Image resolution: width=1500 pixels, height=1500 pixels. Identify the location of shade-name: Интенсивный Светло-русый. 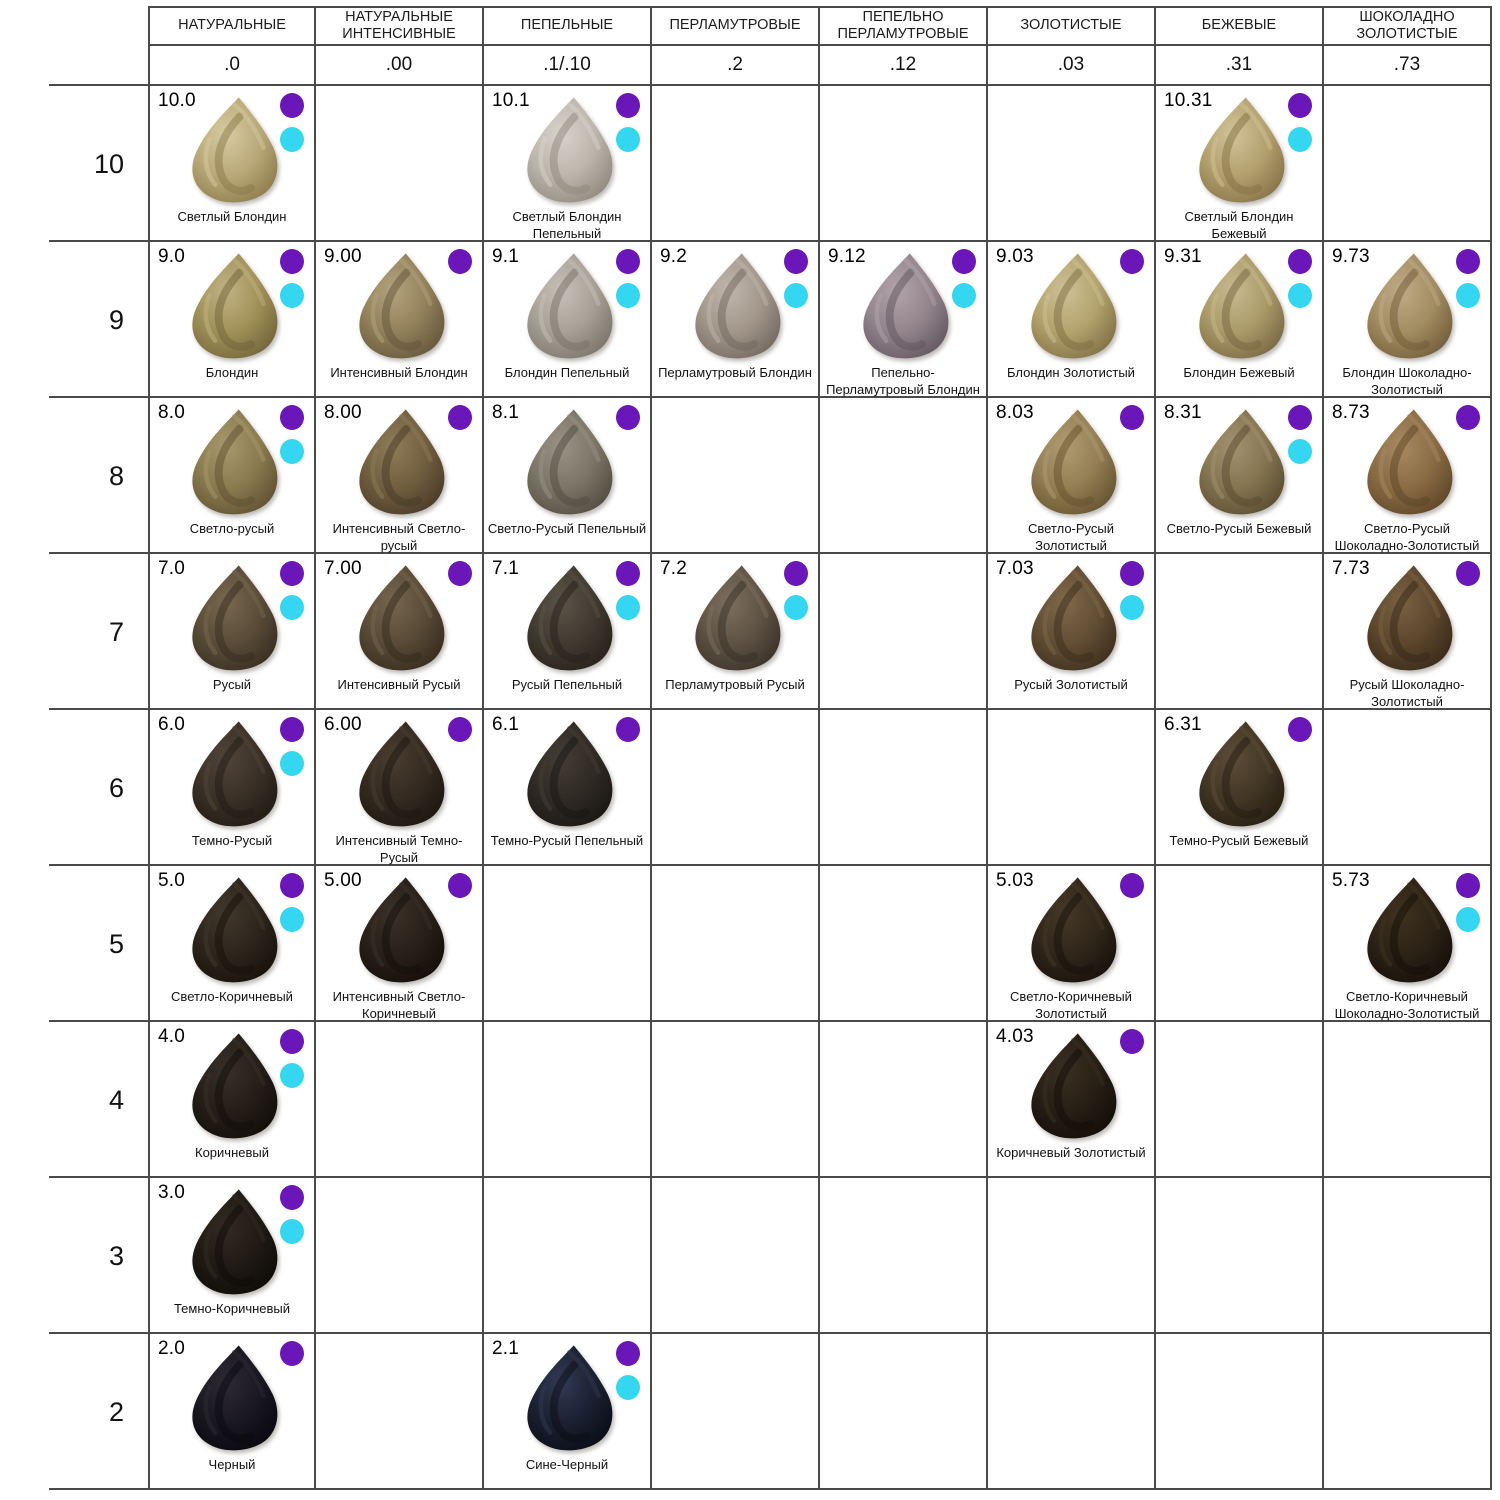
(399, 537).